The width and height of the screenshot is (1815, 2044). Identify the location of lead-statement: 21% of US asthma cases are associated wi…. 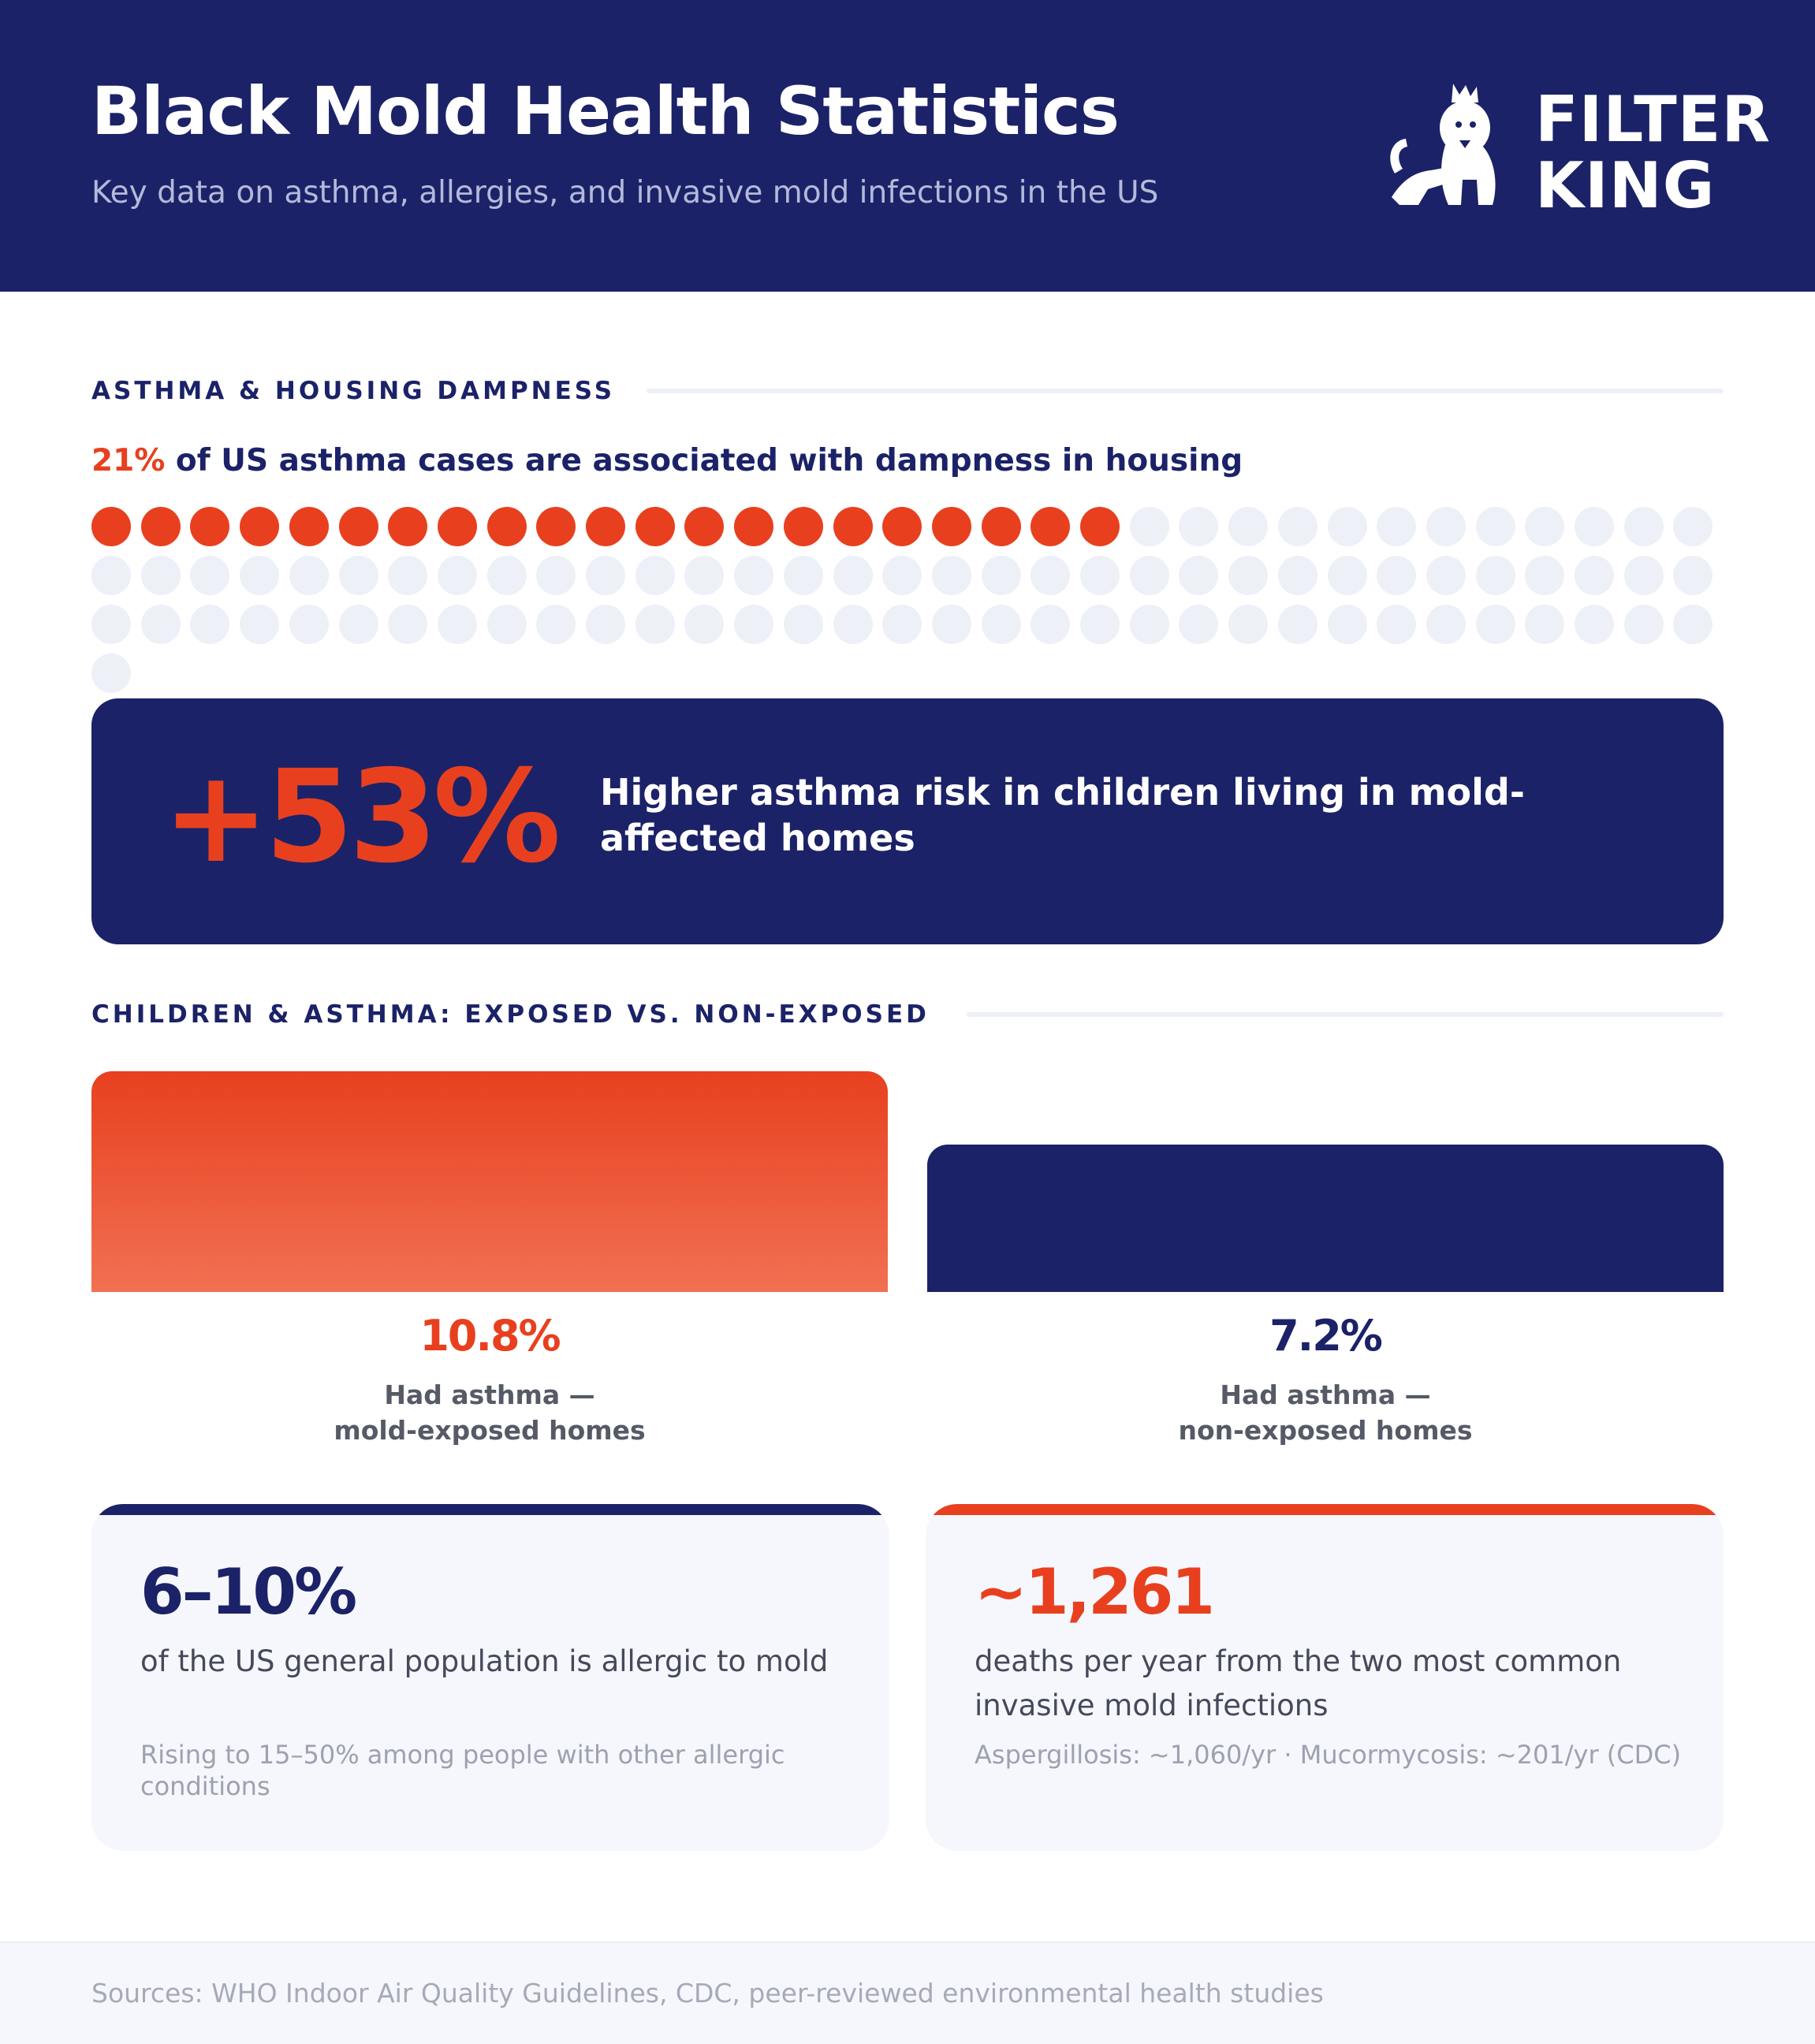
(667, 460).